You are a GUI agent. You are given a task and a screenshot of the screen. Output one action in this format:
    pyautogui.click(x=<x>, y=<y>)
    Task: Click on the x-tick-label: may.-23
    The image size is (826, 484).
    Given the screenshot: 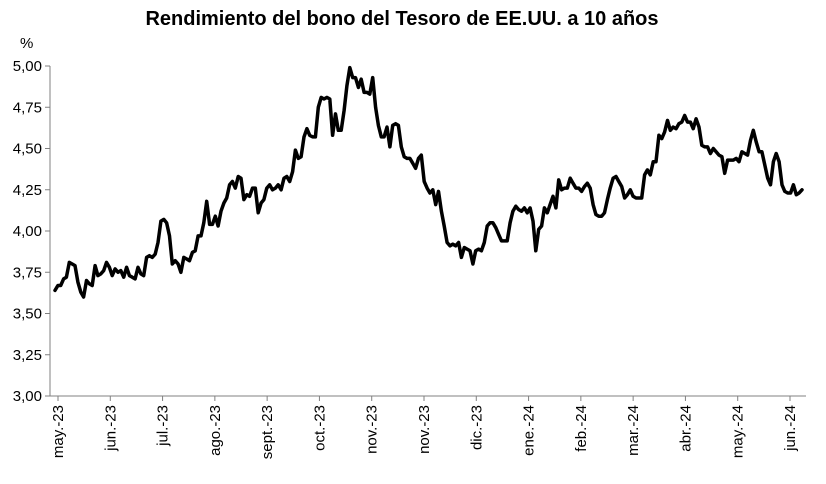 What is the action you would take?
    pyautogui.click(x=58, y=431)
    